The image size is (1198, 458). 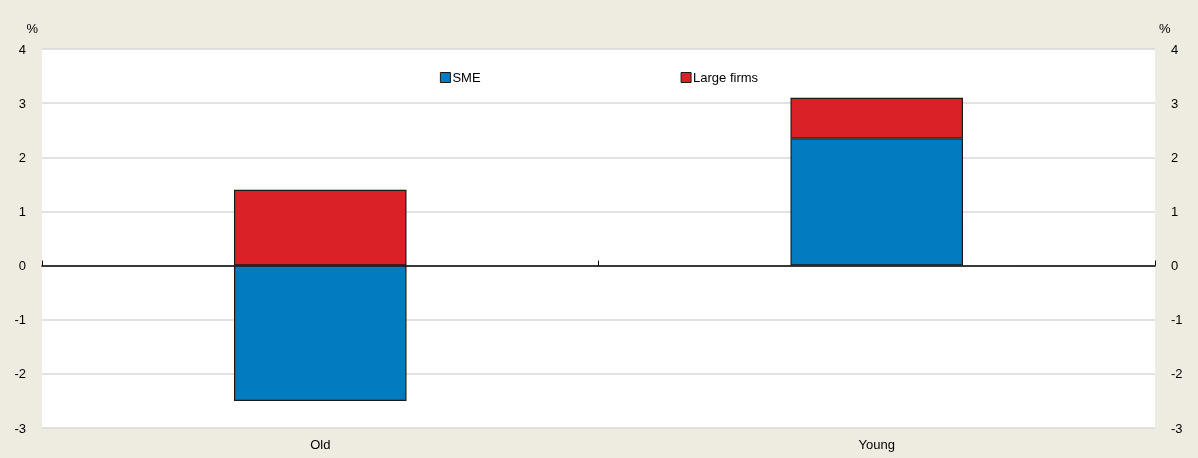 What do you see at coordinates (1175, 157) in the screenshot?
I see `y2-tick-label: 2` at bounding box center [1175, 157].